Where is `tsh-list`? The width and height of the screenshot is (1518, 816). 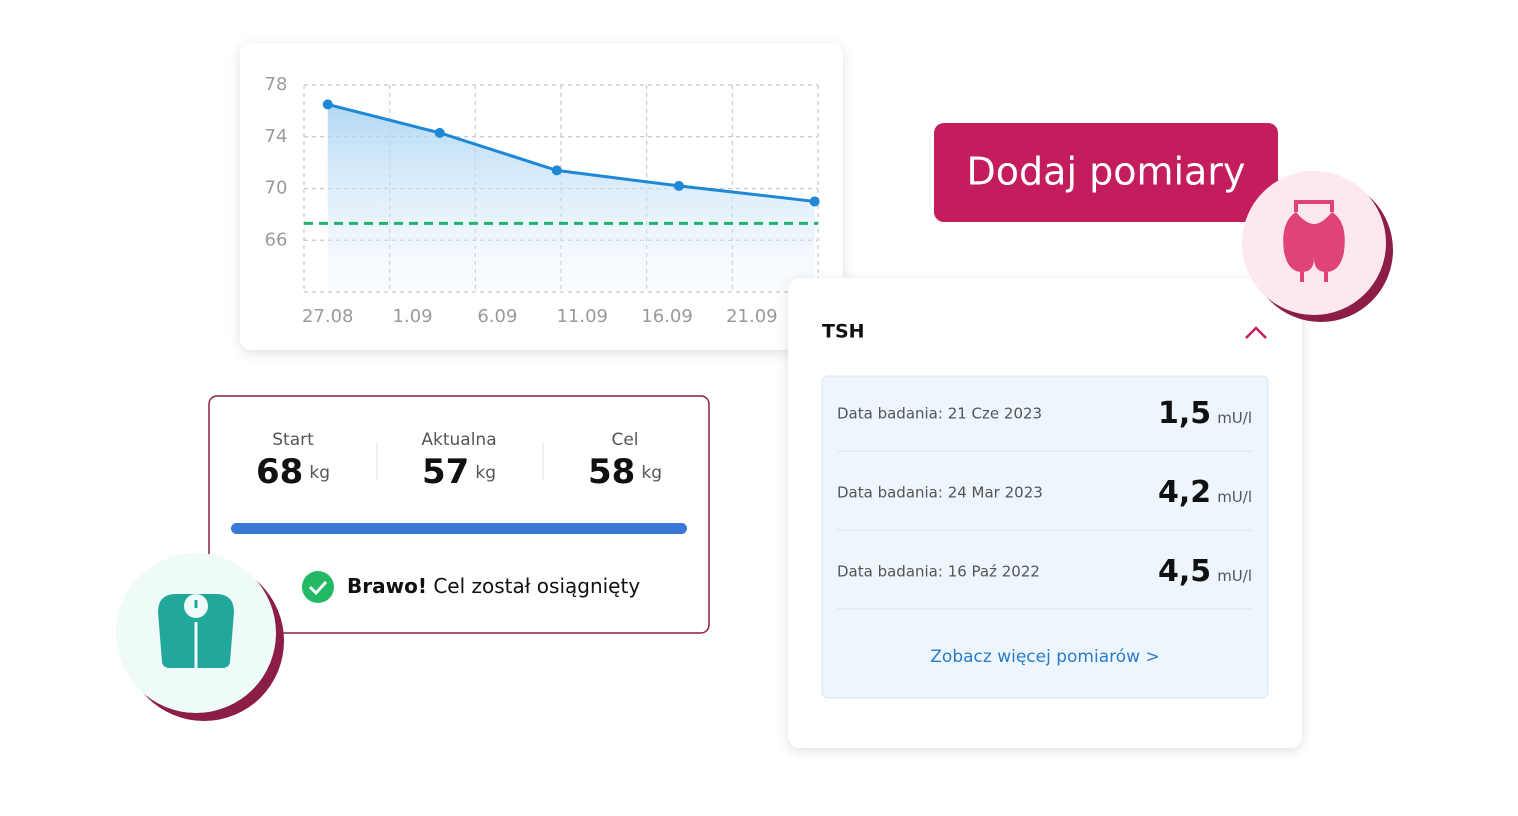
tsh-list is located at coordinates (1045, 537).